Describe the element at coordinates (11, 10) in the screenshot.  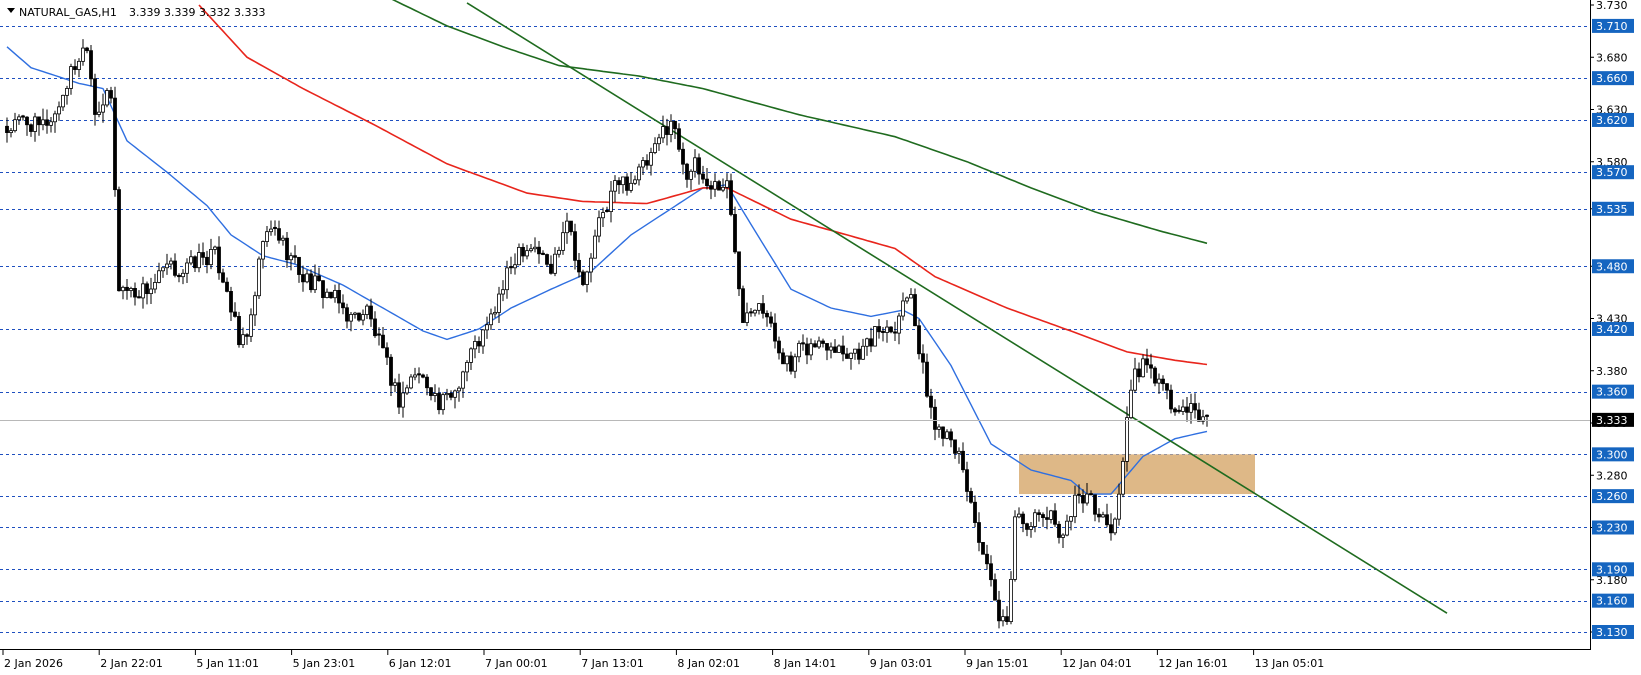
I see `dropdown-triangle-icon` at that location.